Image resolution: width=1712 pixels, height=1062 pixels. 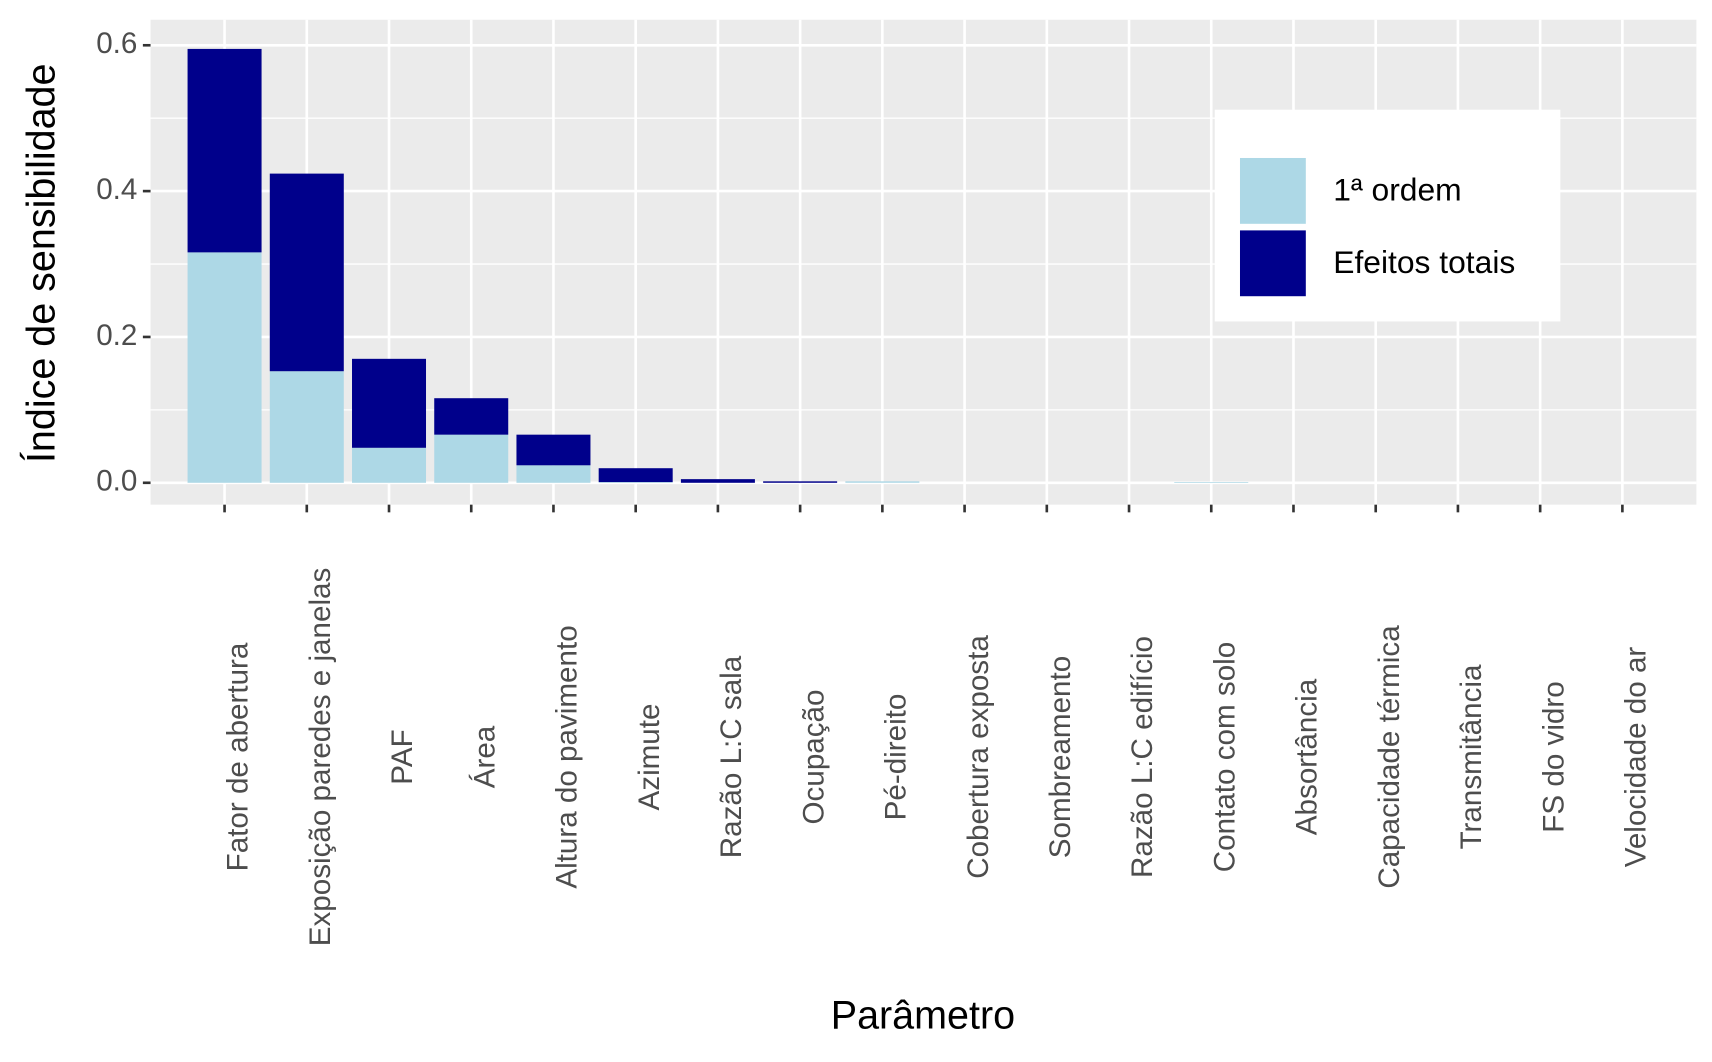 What do you see at coordinates (1636, 757) in the screenshot?
I see `x-tick-label: Velocidade do ar` at bounding box center [1636, 757].